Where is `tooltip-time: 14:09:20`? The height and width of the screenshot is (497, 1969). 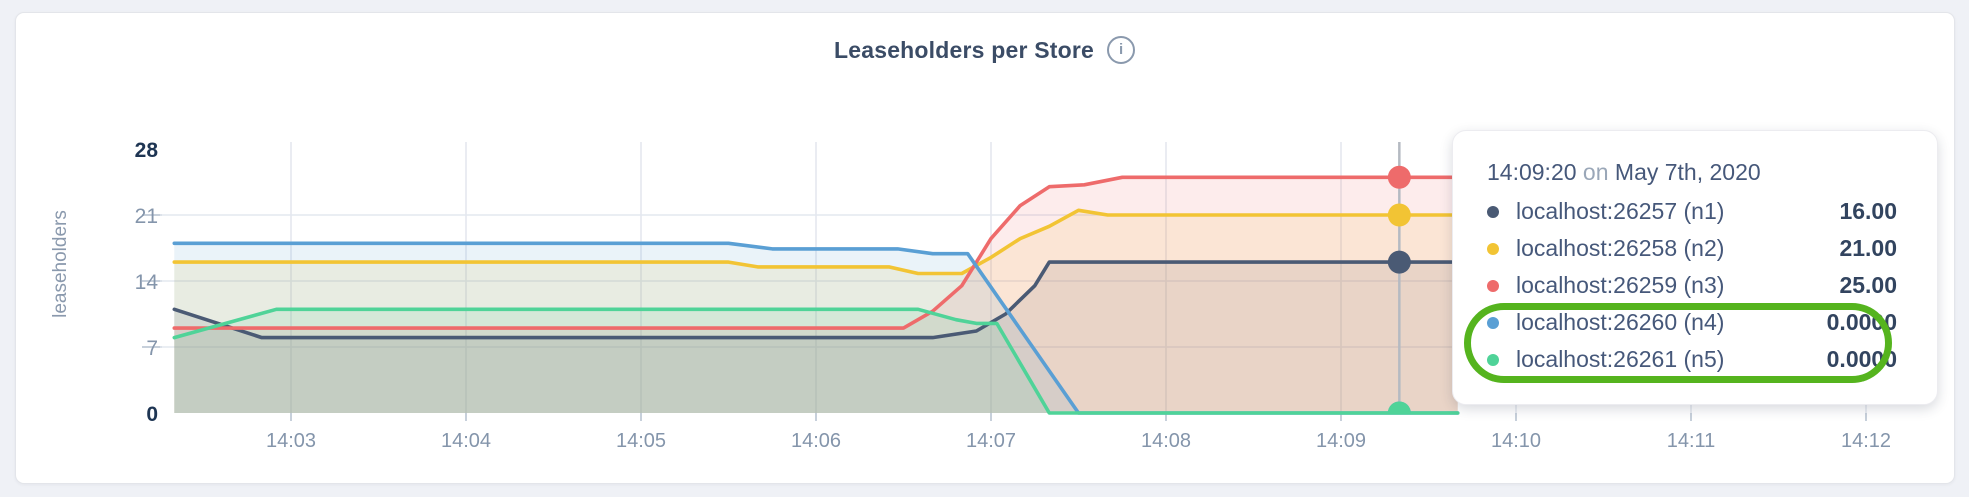
tooltip-time: 14:09:20 is located at coordinates (1532, 172).